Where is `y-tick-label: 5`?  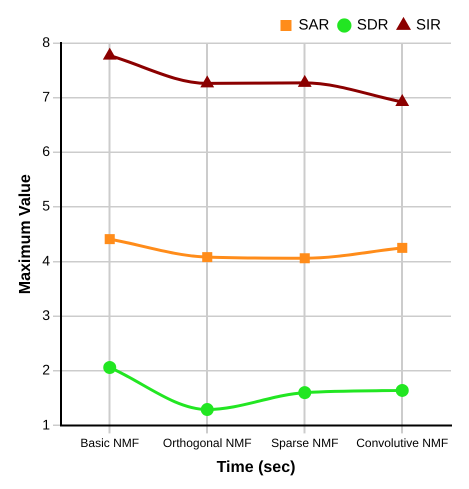
y-tick-label: 5 is located at coordinates (46, 206).